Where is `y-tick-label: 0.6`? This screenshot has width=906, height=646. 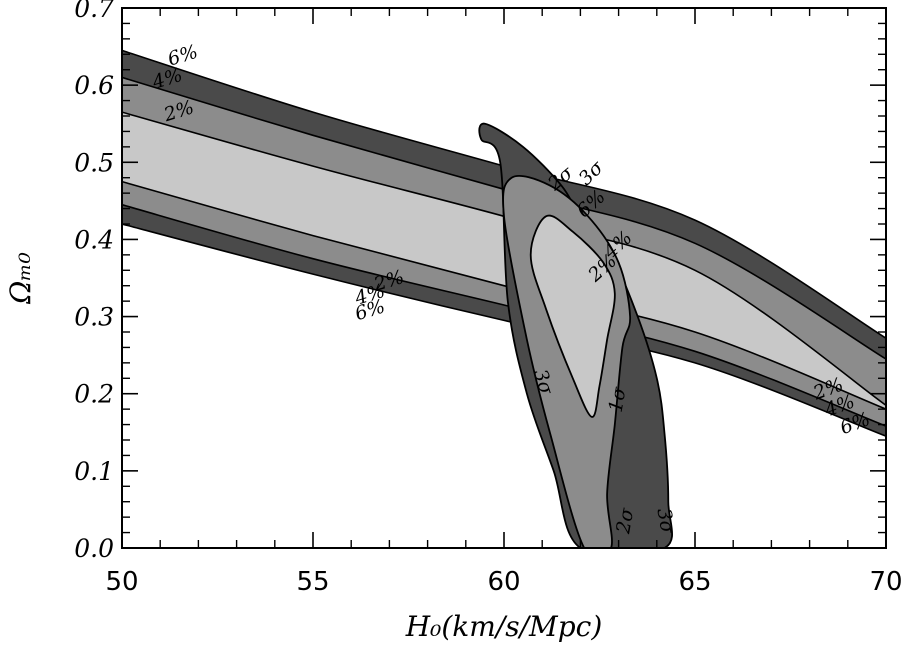 y-tick-label: 0.6 is located at coordinates (94, 85).